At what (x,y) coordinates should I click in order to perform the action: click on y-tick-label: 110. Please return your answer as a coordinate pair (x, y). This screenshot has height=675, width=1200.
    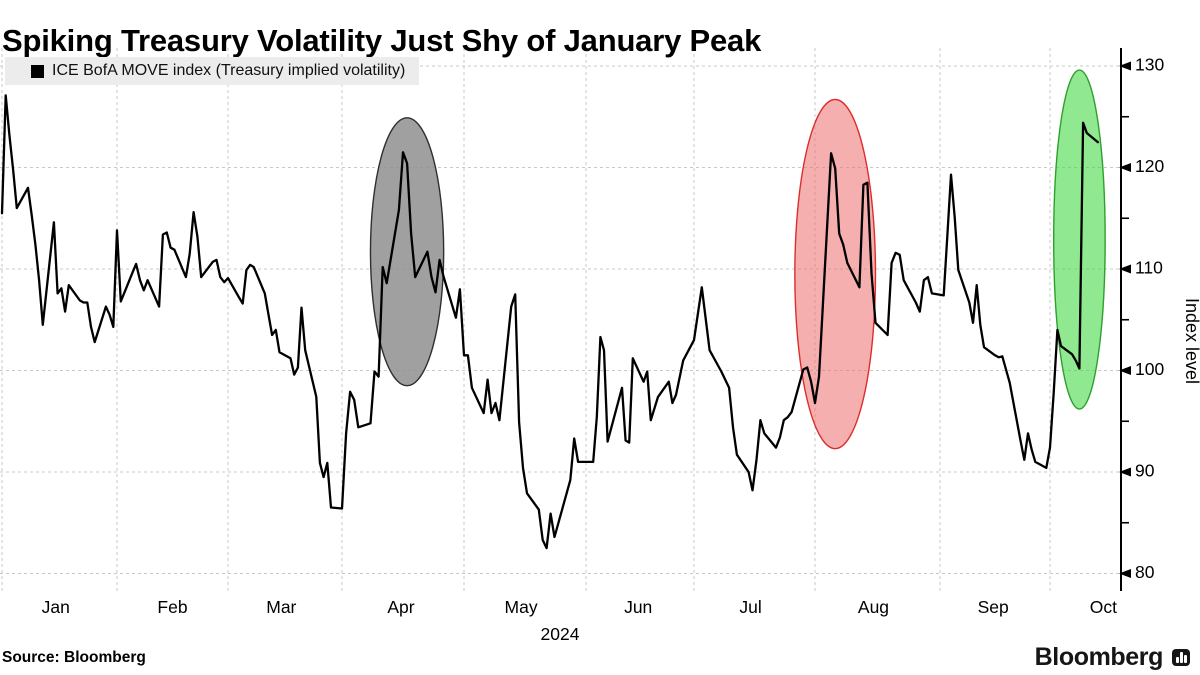
    Looking at the image, I should click on (1149, 268).